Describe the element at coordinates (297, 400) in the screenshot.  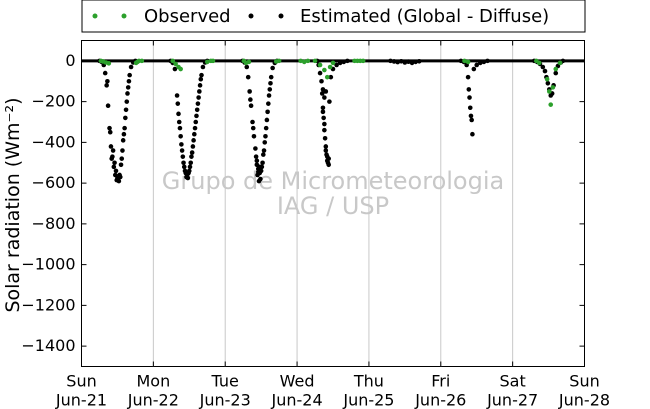
I see `x-tick-label-date: Jun-24` at that location.